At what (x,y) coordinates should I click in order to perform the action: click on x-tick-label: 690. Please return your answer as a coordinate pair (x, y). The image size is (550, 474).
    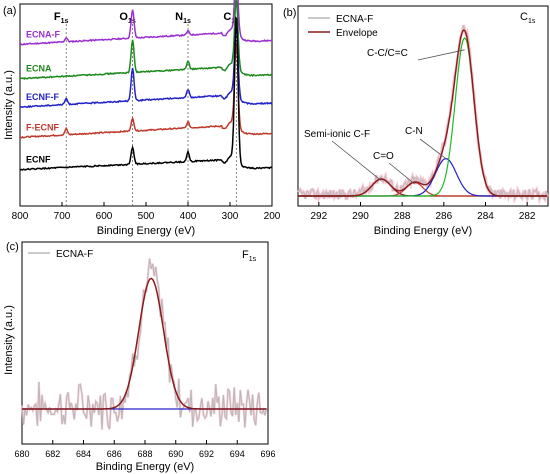
    Looking at the image, I should click on (175, 454).